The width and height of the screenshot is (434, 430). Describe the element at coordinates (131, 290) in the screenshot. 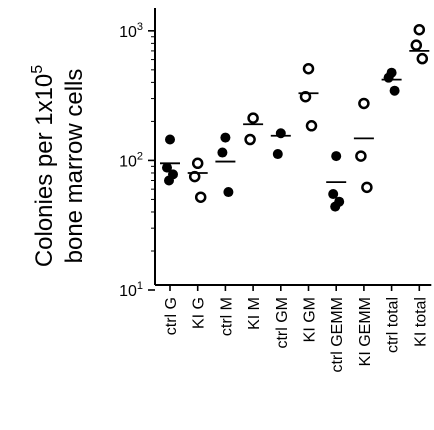

I see `y-tick-label: 10¹` at that location.